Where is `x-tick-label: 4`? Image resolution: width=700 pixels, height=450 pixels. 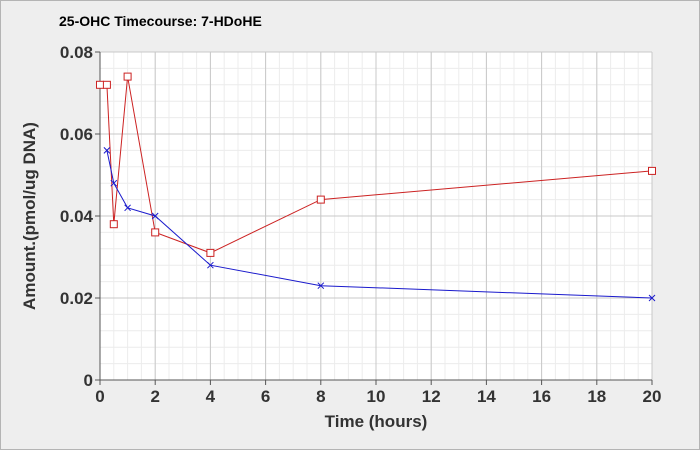
x-tick-label: 4 is located at coordinates (211, 396).